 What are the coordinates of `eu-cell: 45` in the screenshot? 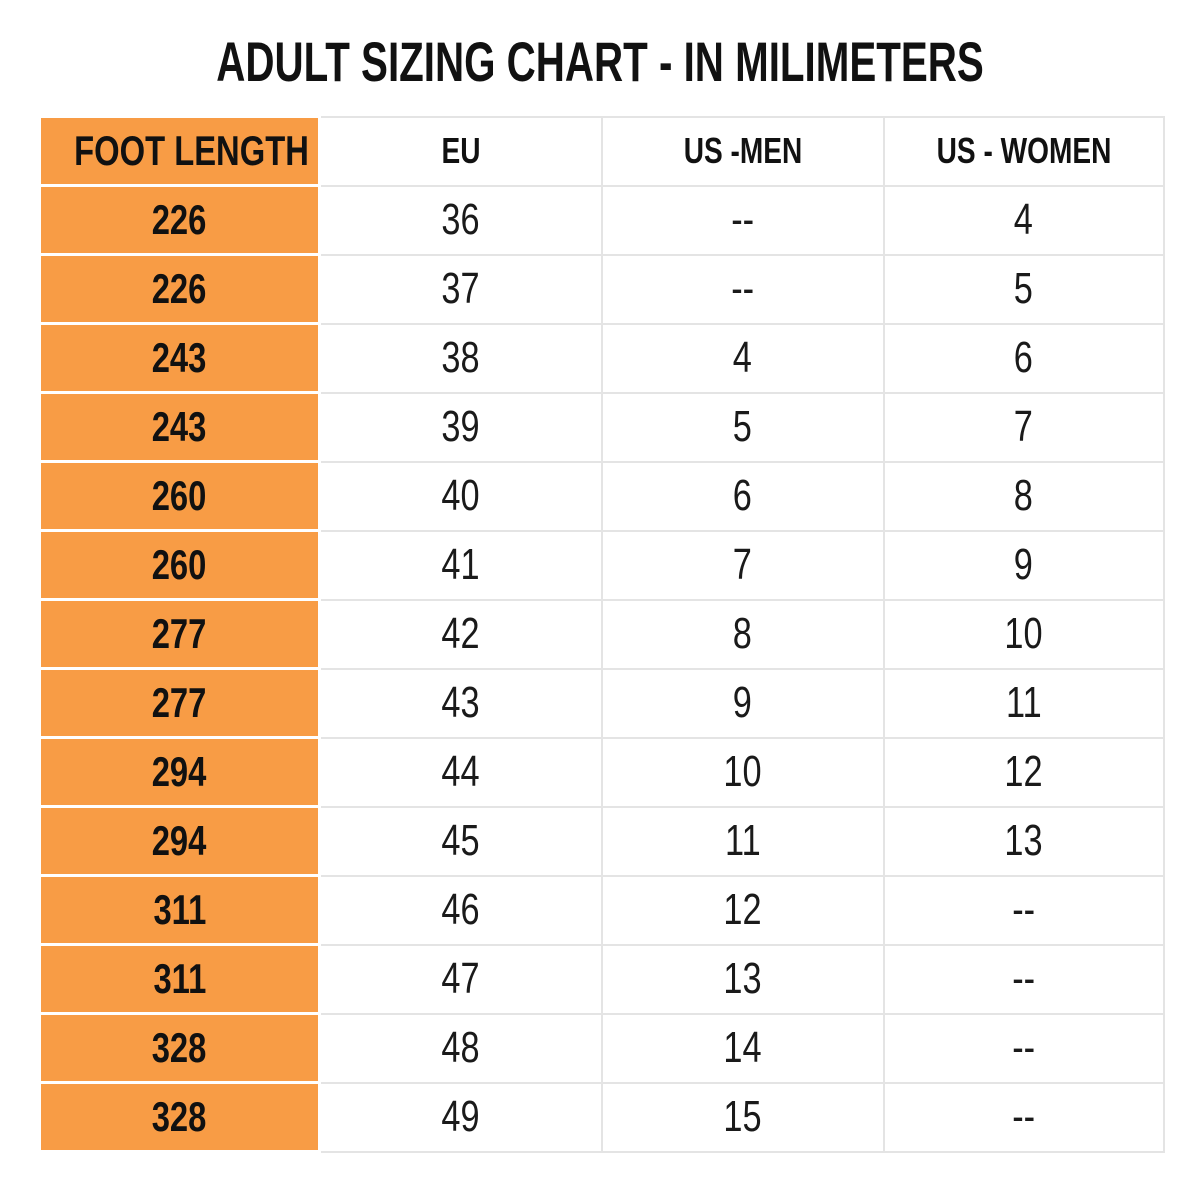 It's located at (460, 841).